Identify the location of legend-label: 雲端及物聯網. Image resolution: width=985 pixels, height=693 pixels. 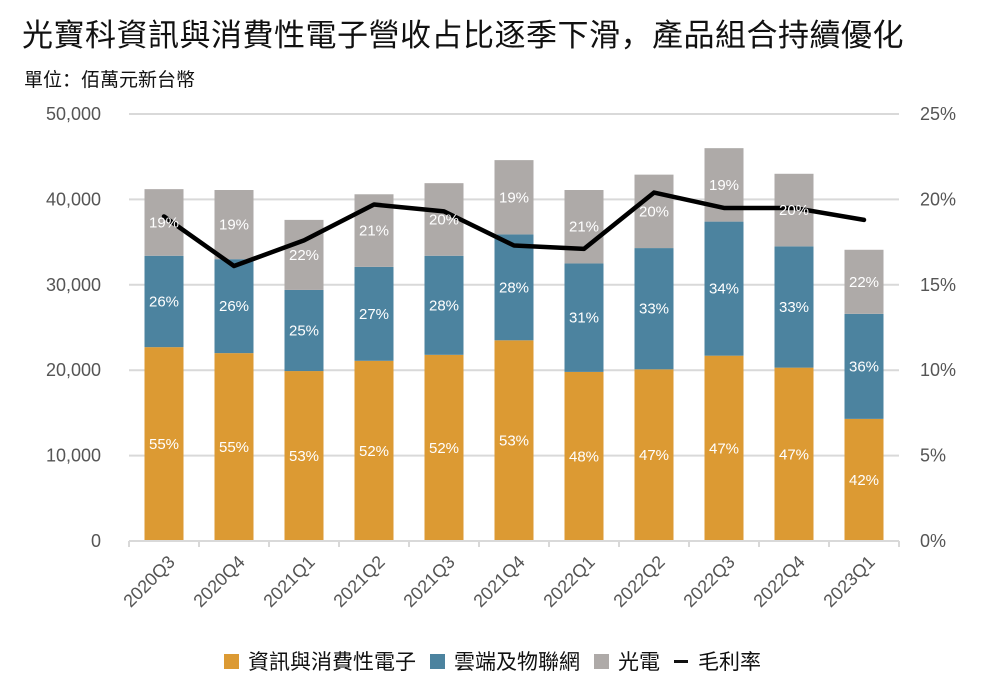
(517, 662).